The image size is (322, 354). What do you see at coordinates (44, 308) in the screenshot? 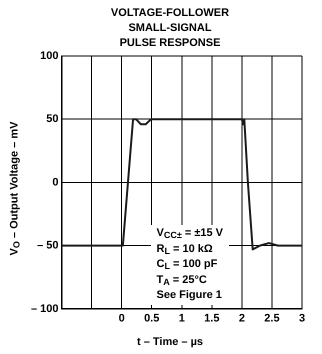
I see `y-tick-label: – 100` at bounding box center [44, 308].